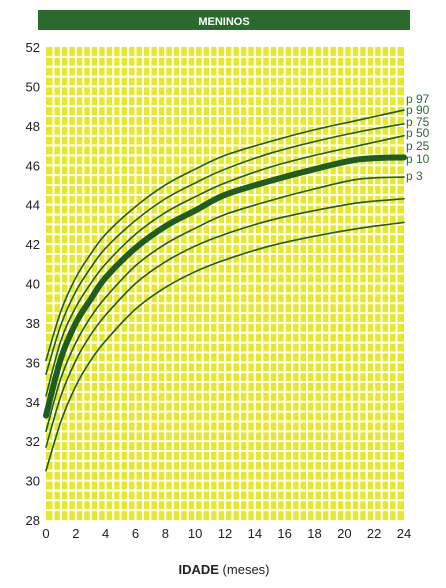 This screenshot has height=588, width=446. I want to click on y-tick-label: 30, so click(33, 481).